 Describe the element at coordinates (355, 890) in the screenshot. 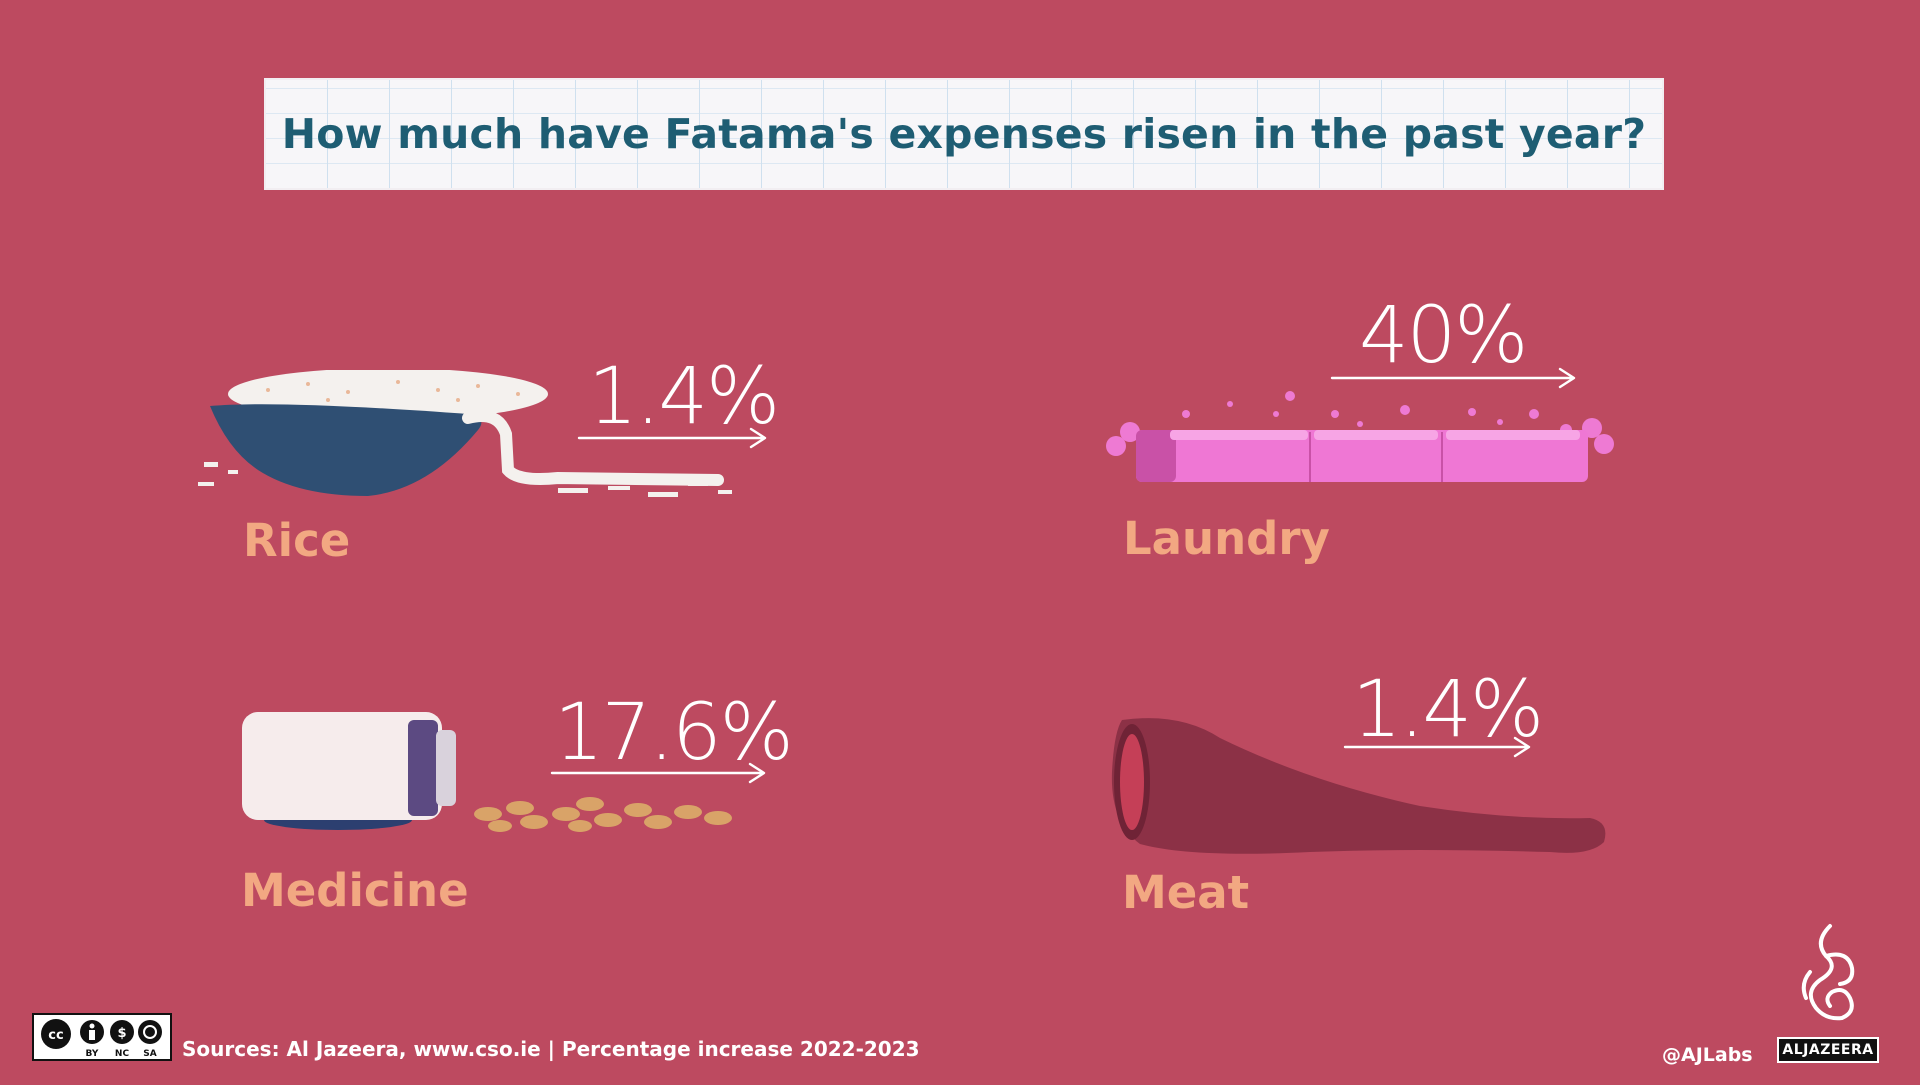

I see `medicine-label: Medicine` at that location.